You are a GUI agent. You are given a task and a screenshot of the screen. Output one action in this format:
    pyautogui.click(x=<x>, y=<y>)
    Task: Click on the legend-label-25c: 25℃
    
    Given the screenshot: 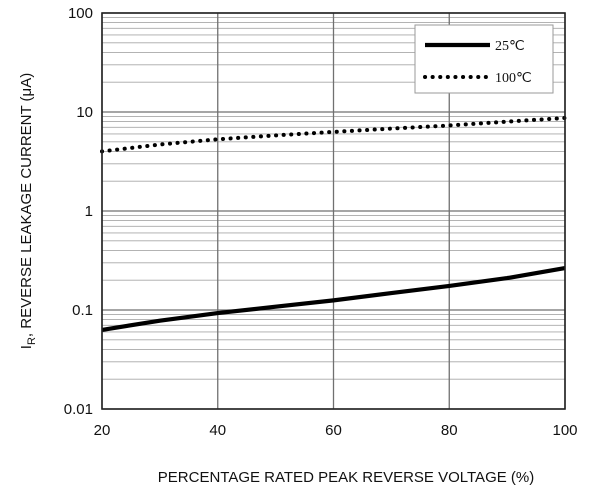 What is the action you would take?
    pyautogui.click(x=510, y=46)
    